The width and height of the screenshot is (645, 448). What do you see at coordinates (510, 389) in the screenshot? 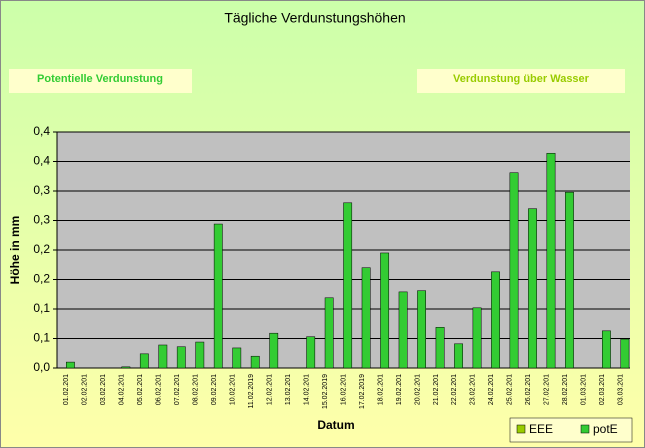
I see `x-tick-label: 25.02.201` at bounding box center [510, 389].